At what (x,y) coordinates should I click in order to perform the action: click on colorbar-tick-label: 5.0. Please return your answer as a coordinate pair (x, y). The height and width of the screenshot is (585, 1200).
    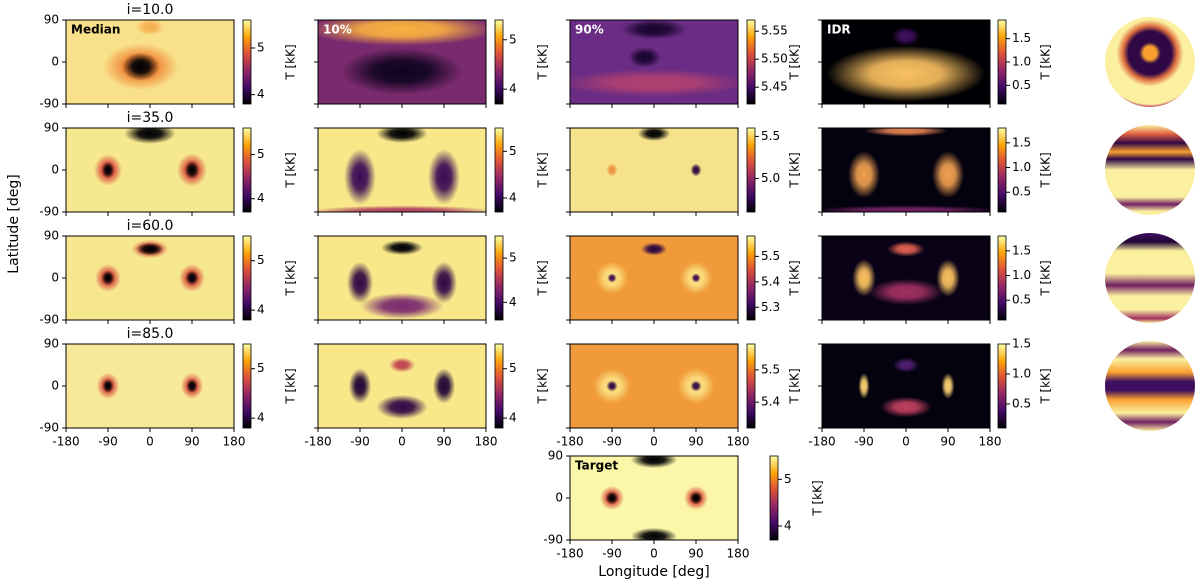
    Looking at the image, I should click on (770, 178).